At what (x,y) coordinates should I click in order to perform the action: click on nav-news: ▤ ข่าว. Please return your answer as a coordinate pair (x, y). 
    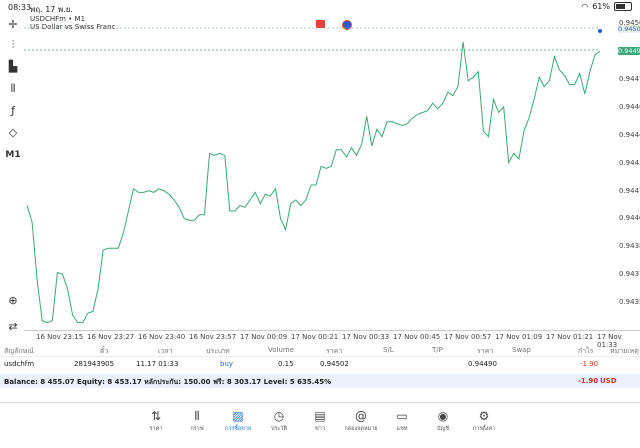
    Looking at the image, I should click on (320, 421).